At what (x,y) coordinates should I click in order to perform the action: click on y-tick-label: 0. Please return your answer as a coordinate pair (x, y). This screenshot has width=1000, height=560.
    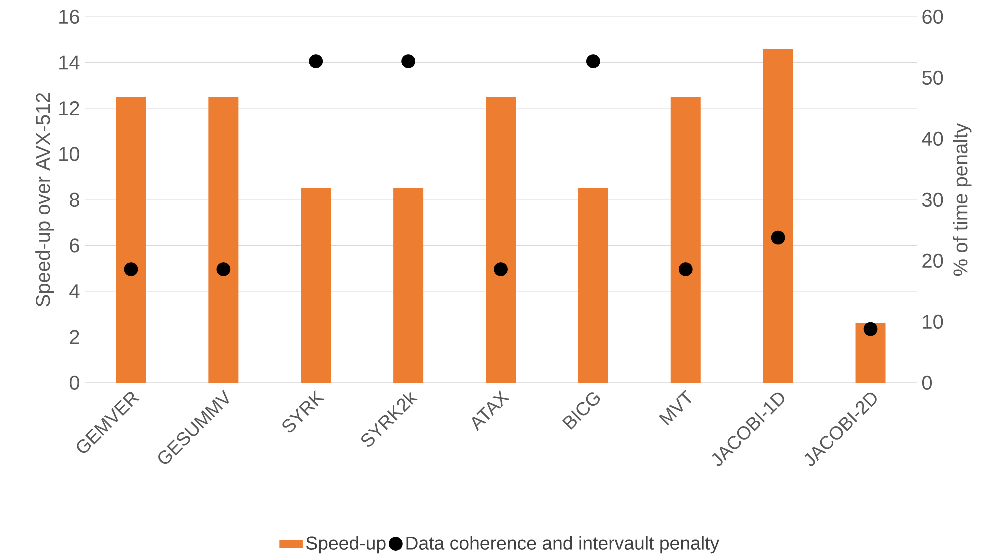
    Looking at the image, I should click on (75, 383).